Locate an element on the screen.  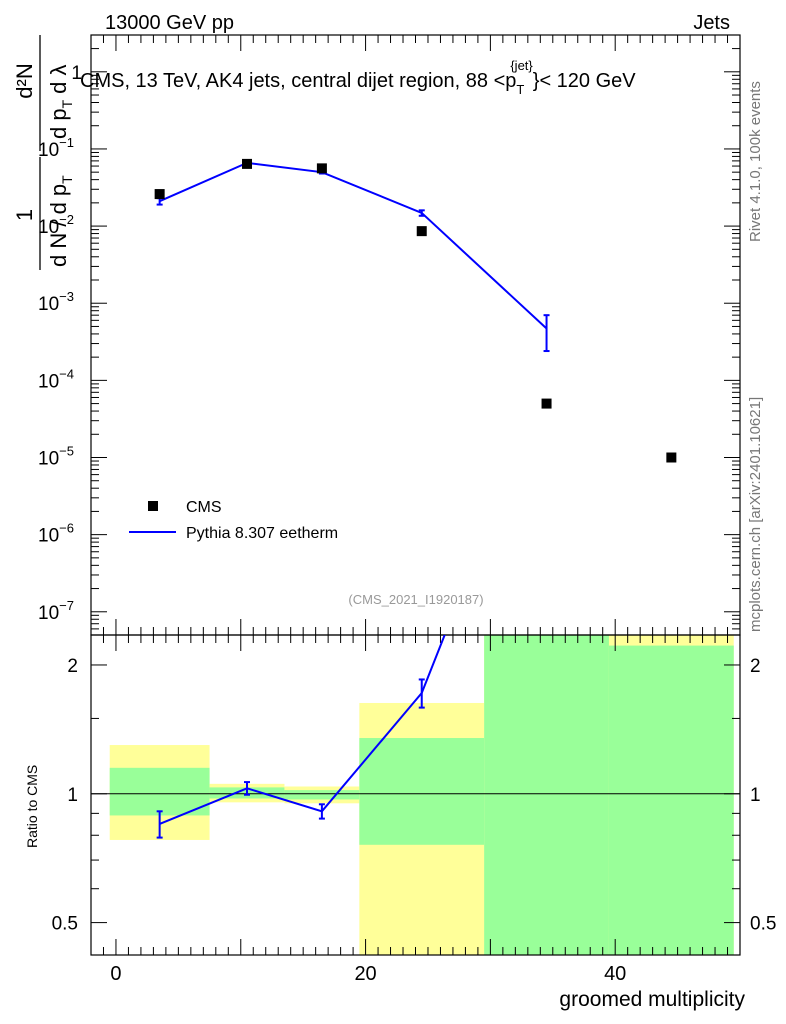
legend-cms-label: CMS is located at coordinates (204, 507).